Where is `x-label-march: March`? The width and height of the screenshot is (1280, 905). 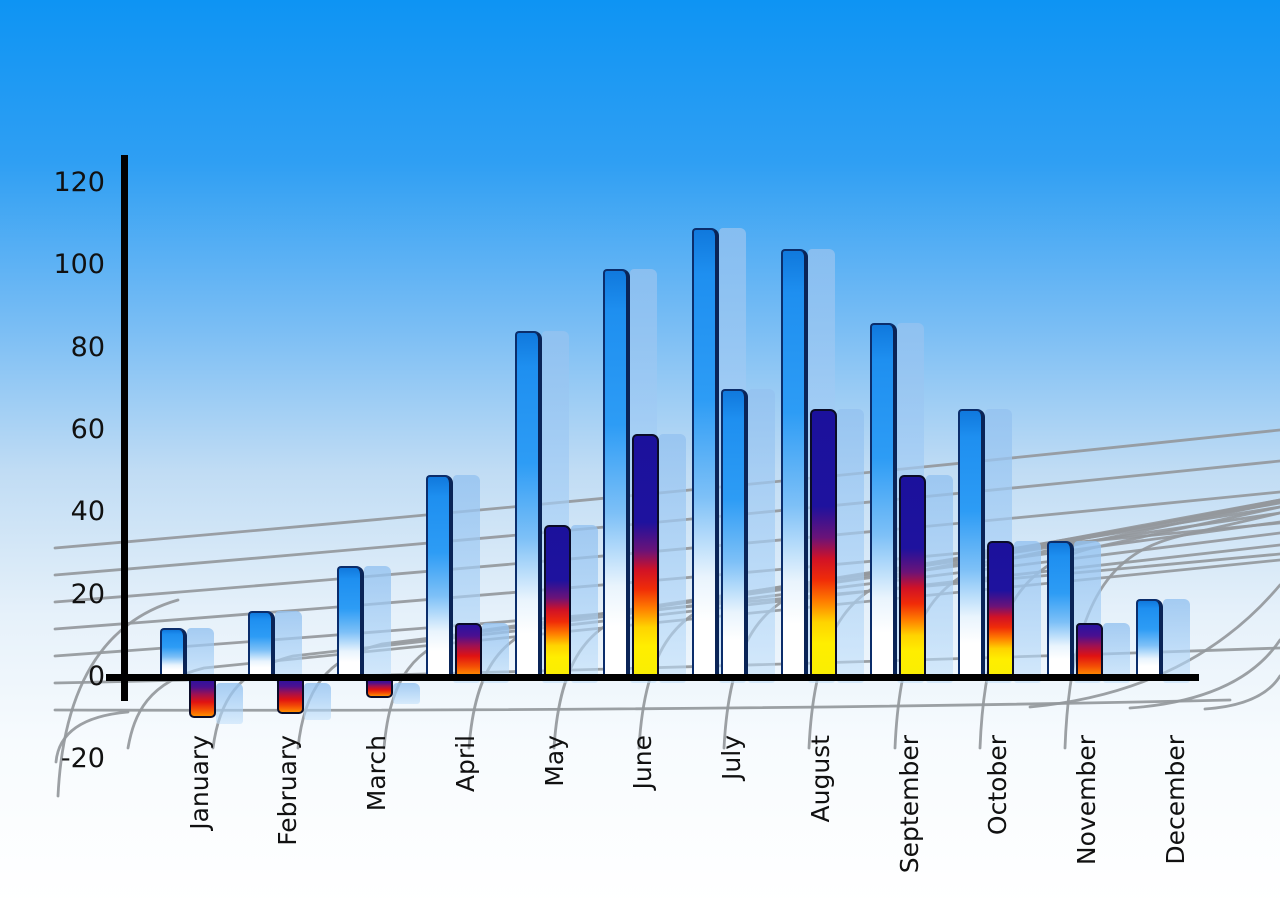
x-label-march: March is located at coordinates (377, 773).